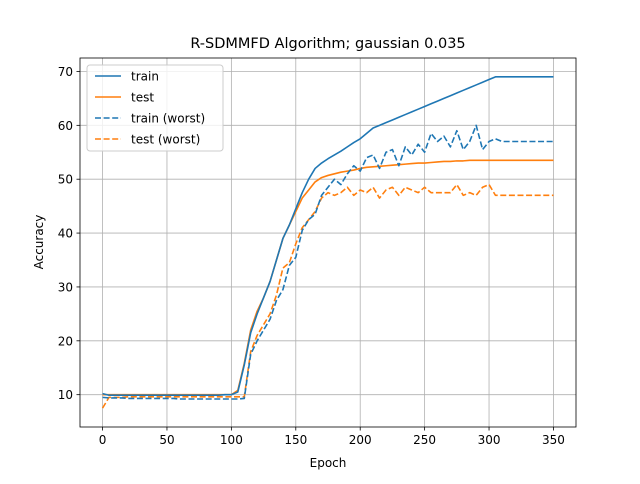 This screenshot has height=484, width=640. Describe the element at coordinates (65, 341) in the screenshot. I see `y-tick-label: 20` at that location.